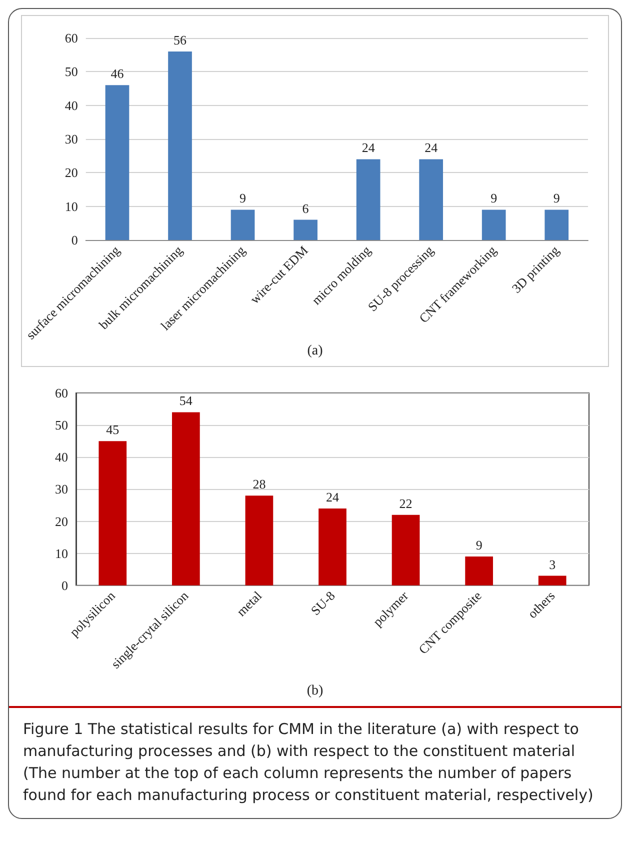 The height and width of the screenshot is (862, 636). I want to click on data-label: 56, so click(181, 40).